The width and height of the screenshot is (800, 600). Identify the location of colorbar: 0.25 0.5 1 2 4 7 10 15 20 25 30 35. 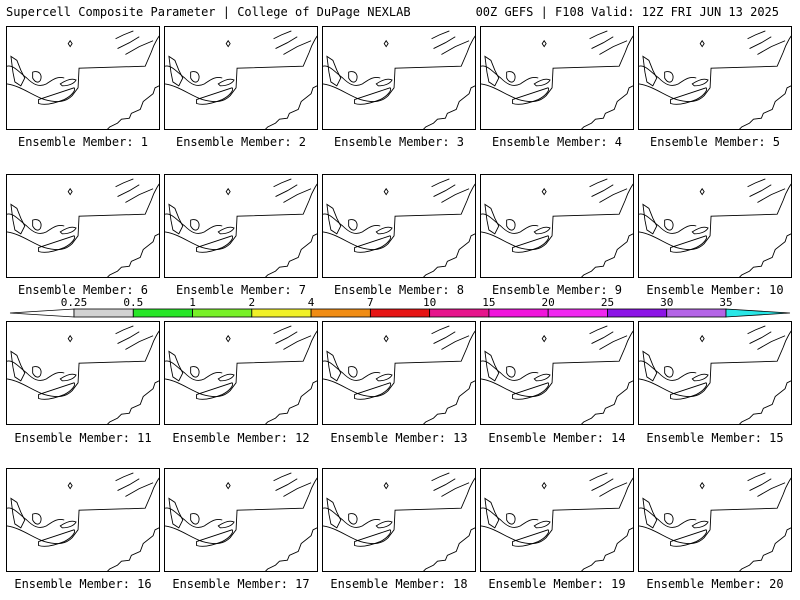
(400, 309).